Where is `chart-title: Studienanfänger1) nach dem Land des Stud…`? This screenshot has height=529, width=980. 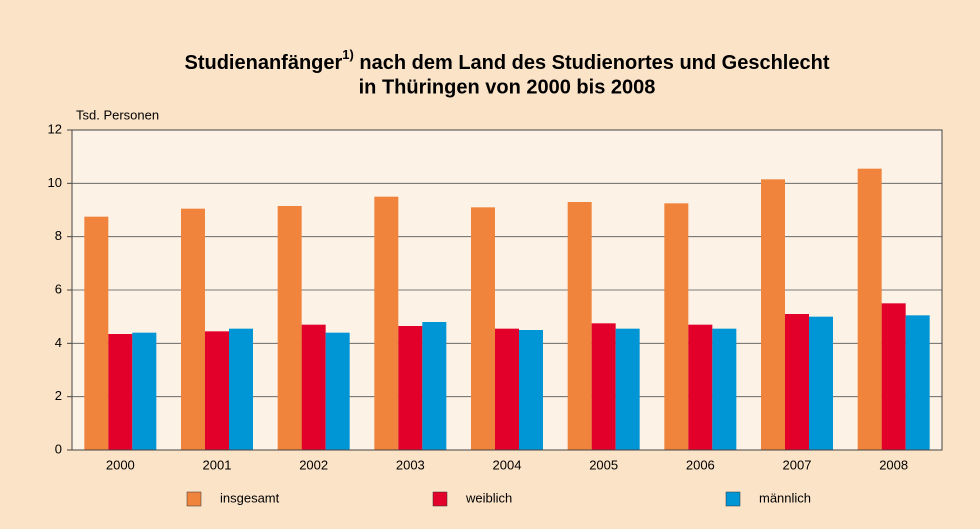 chart-title: Studienanfänger1) nach dem Land des Stud… is located at coordinates (506, 60).